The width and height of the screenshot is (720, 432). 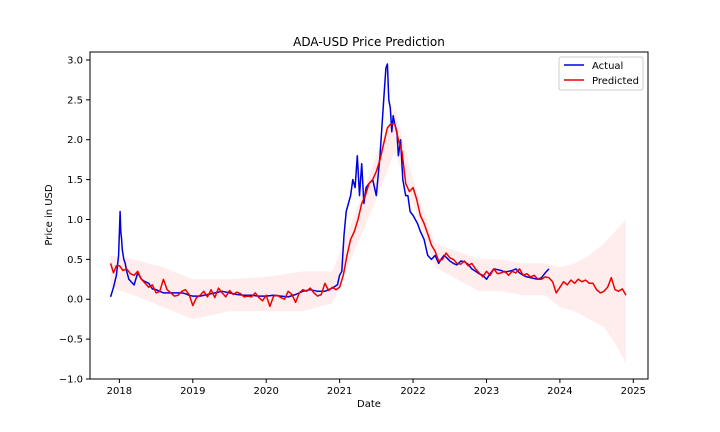 What do you see at coordinates (49, 215) in the screenshot?
I see `y-axis-label: Price in USD` at bounding box center [49, 215].